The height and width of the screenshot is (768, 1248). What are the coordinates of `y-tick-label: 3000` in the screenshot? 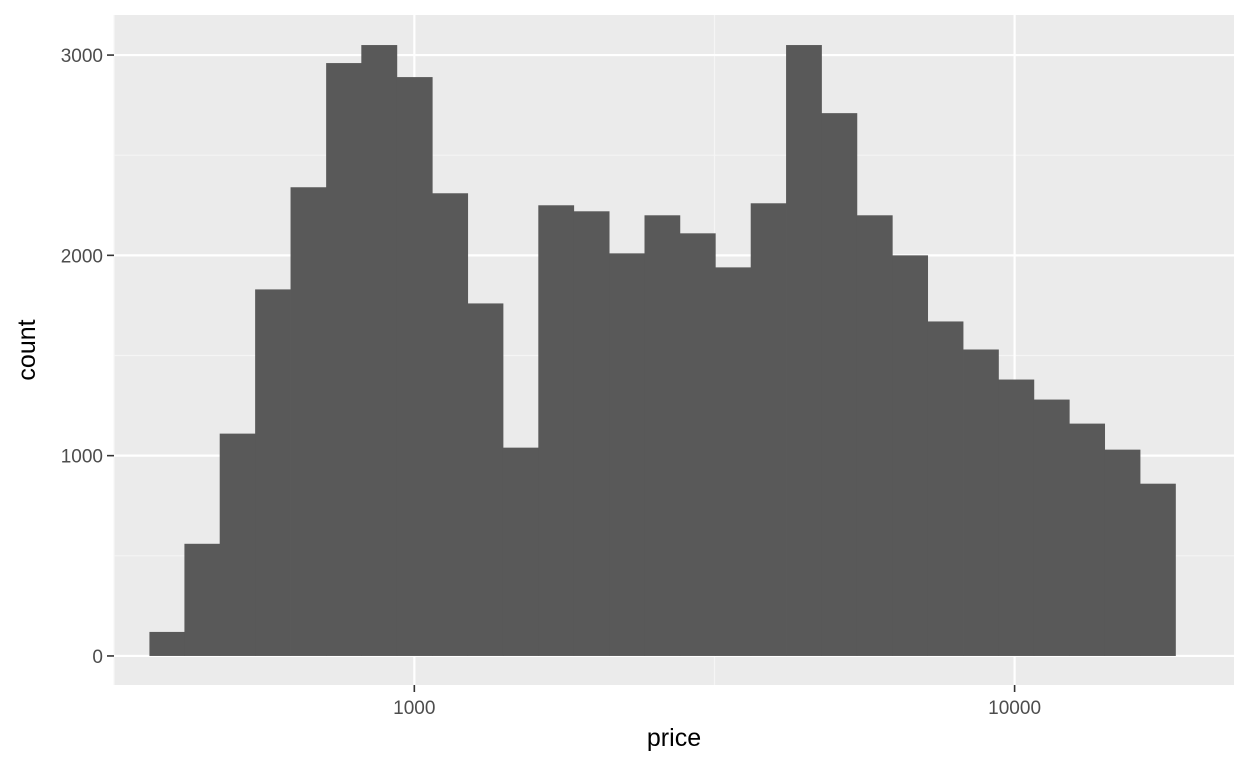 It's located at (82, 56).